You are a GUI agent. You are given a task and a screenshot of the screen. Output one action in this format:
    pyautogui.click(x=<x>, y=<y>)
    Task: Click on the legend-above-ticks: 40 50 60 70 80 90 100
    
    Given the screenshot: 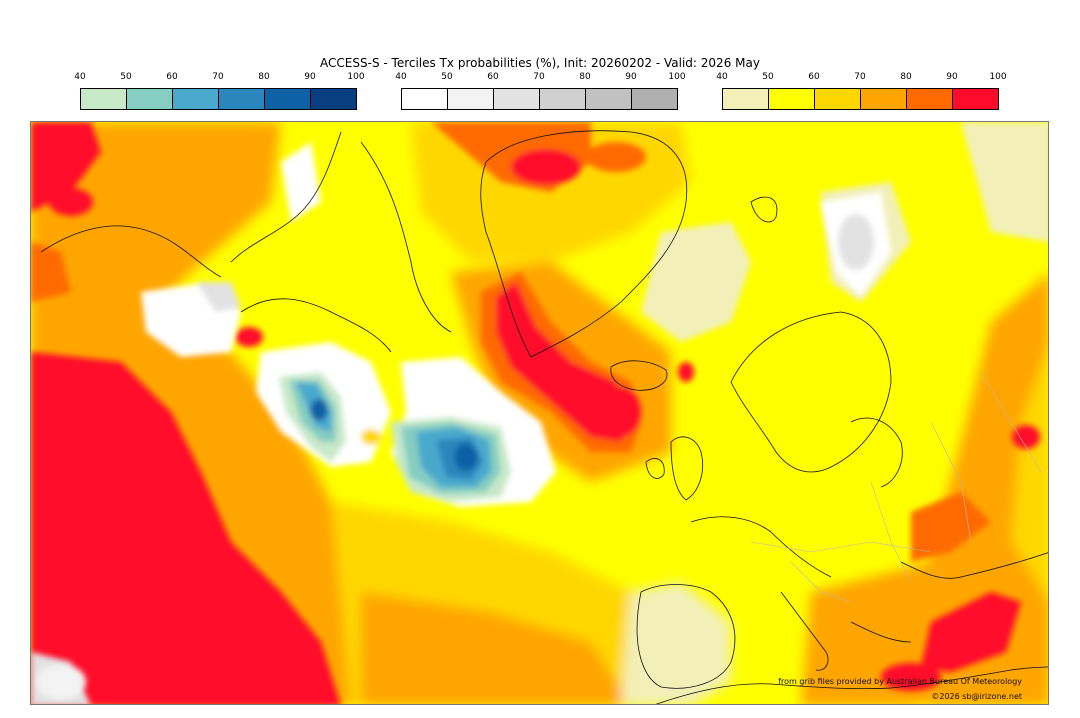 What is the action you would take?
    pyautogui.click(x=869, y=78)
    